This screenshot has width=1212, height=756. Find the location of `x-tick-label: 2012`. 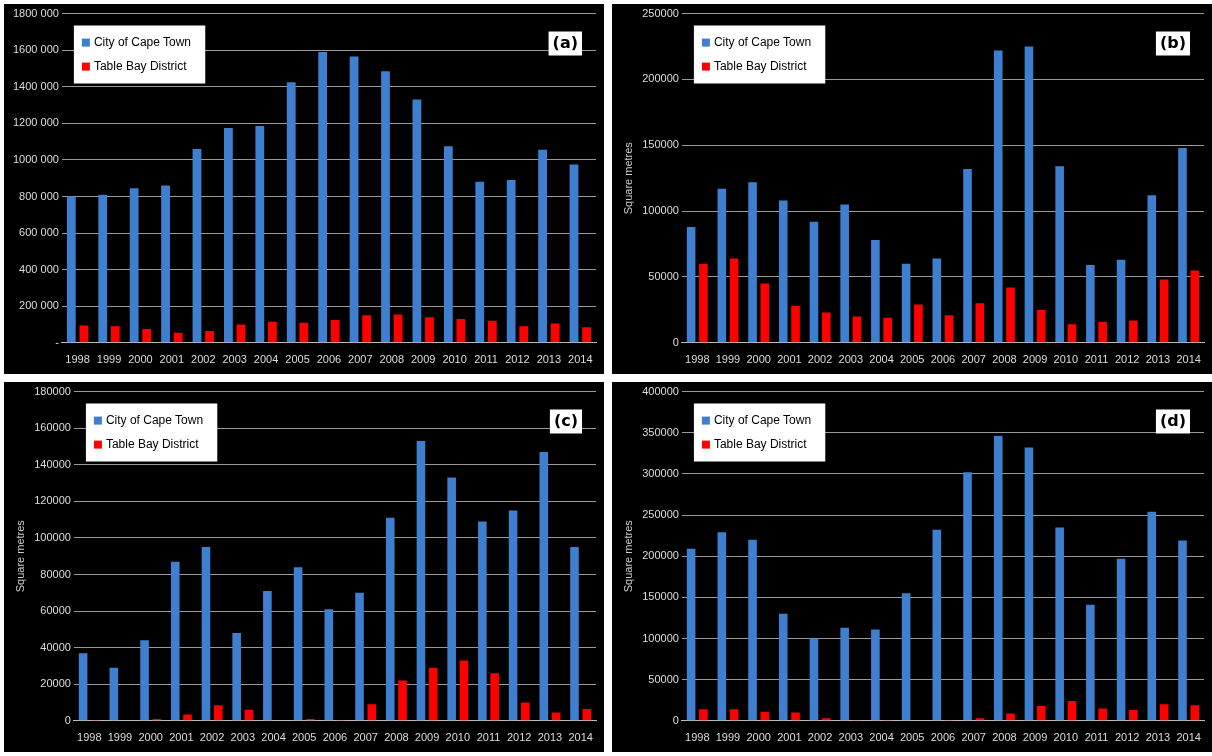

x-tick-label: 2012 is located at coordinates (517, 359).